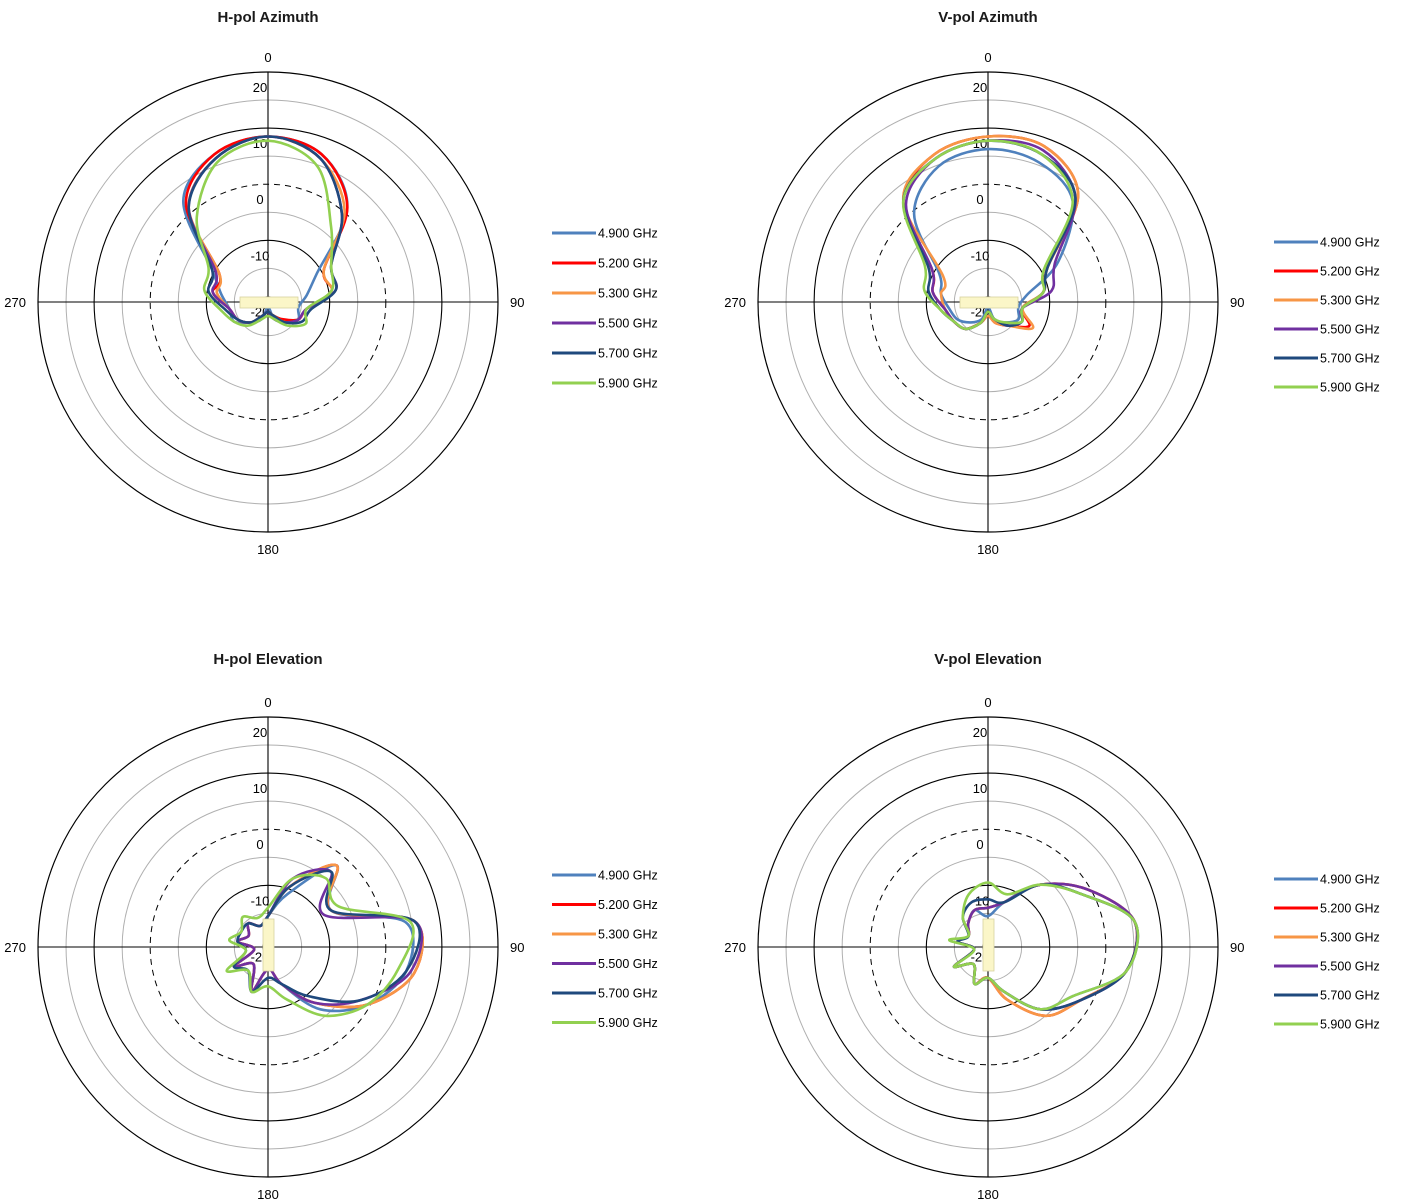 The width and height of the screenshot is (1403, 1201). I want to click on chart-title: V-pol Azimuth, so click(987, 17).